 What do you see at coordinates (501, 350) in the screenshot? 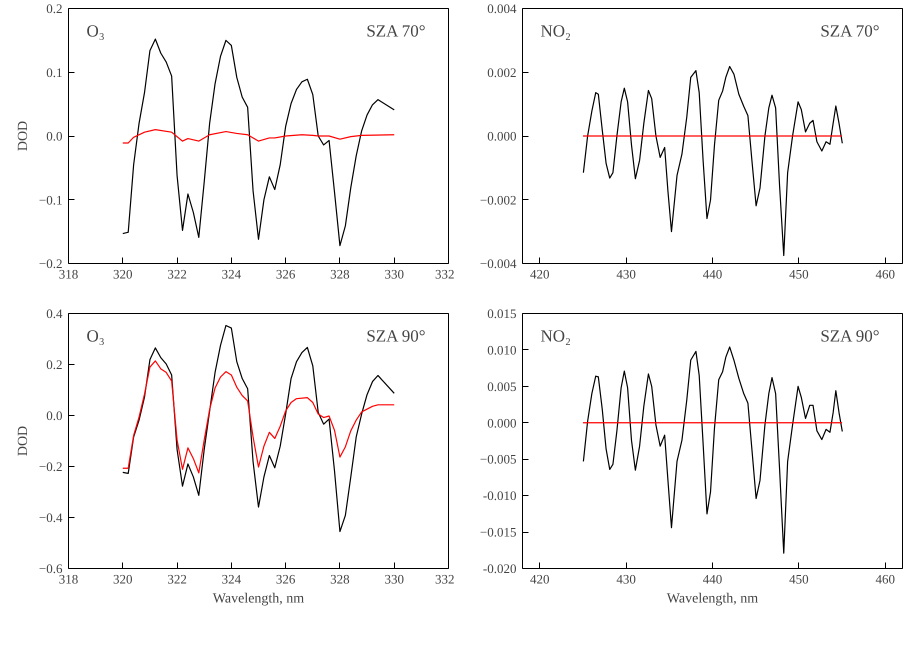
I see `y-tick-label: 0.010` at bounding box center [501, 350].